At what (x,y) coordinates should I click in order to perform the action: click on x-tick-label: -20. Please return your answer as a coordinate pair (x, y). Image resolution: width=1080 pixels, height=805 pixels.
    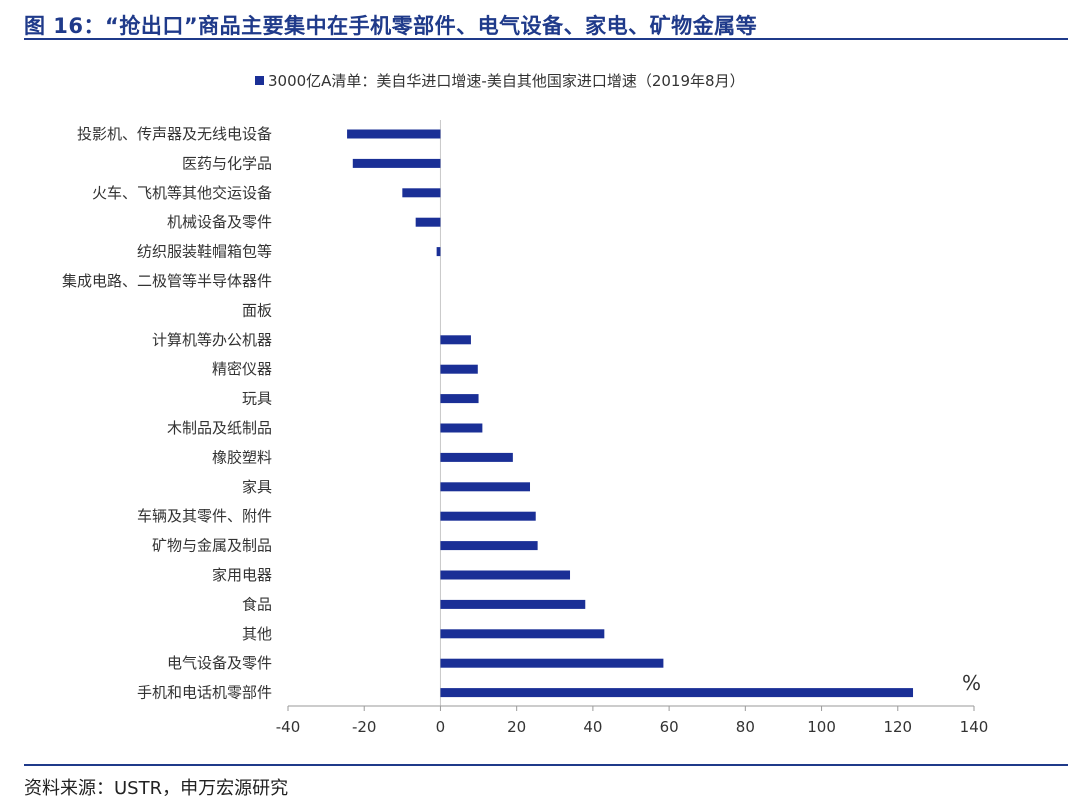
    Looking at the image, I should click on (364, 727).